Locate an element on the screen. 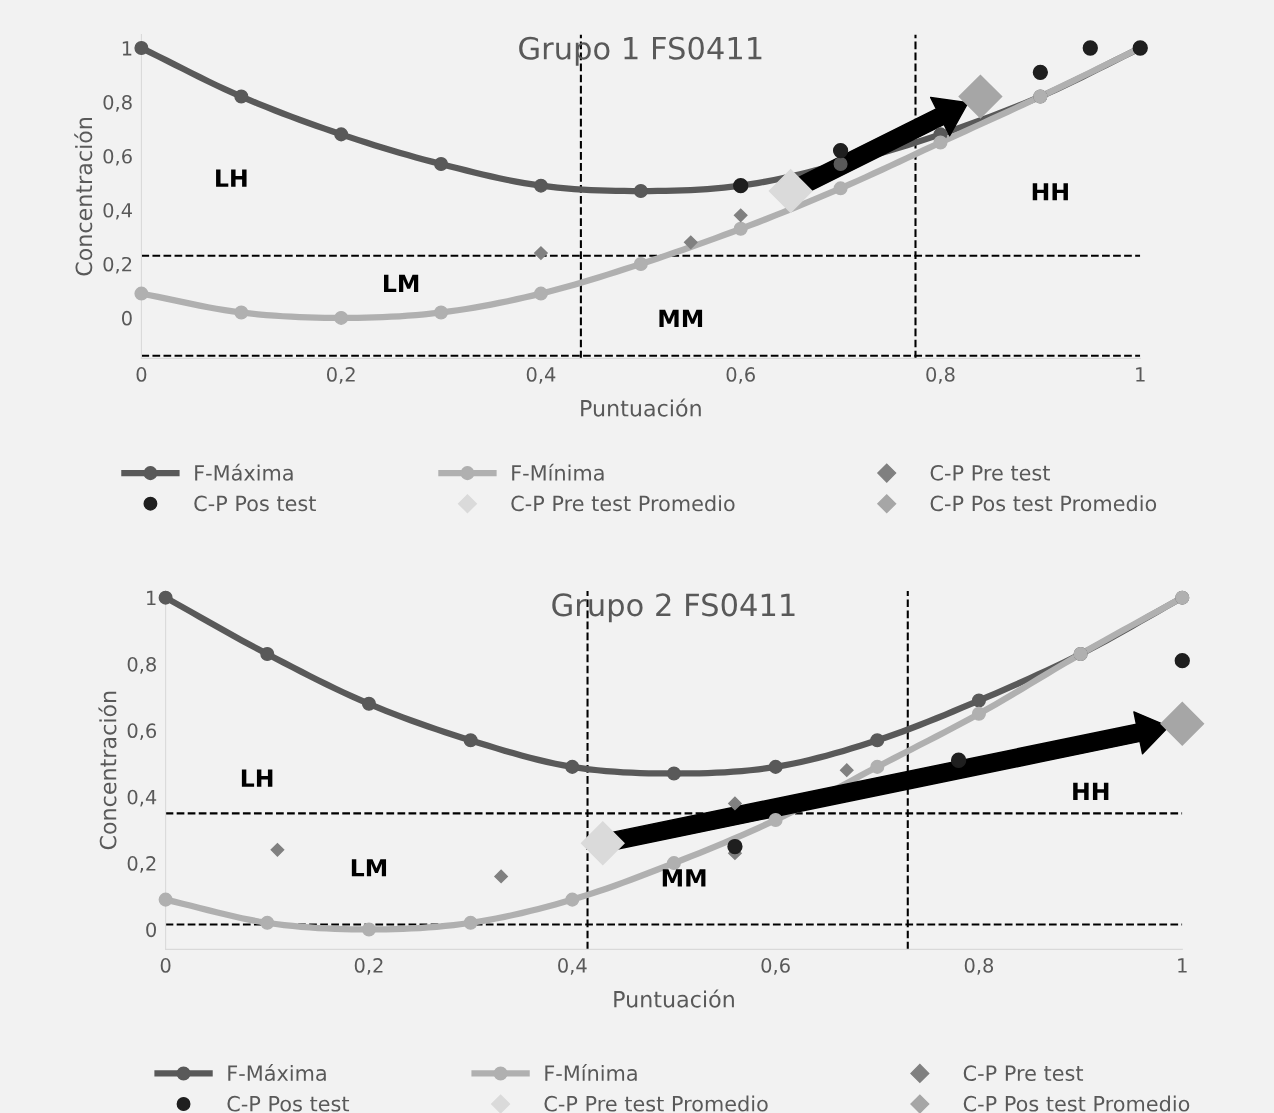  chart-title: Grupo 1 FS0411 is located at coordinates (640, 51).